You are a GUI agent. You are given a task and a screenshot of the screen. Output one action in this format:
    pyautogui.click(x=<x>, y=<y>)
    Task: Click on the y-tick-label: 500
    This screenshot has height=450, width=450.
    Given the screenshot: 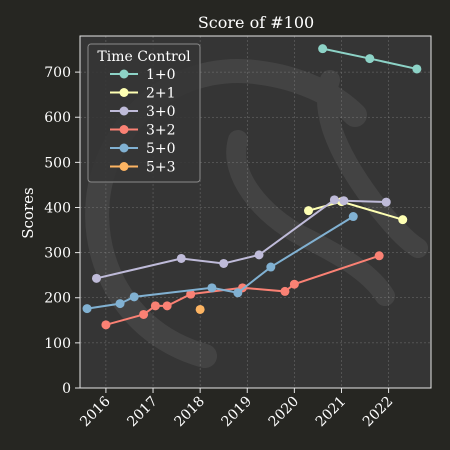 What is the action you would take?
    pyautogui.click(x=57, y=163)
    